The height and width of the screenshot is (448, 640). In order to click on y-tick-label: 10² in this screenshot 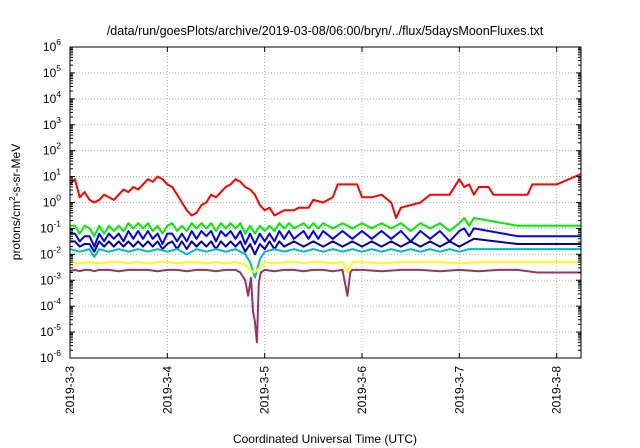, I will do `click(52, 149)`.